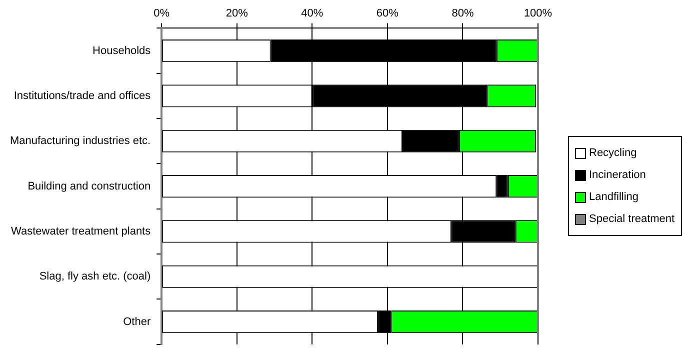 The image size is (695, 357). I want to click on y-tick-label: Households, so click(122, 50).